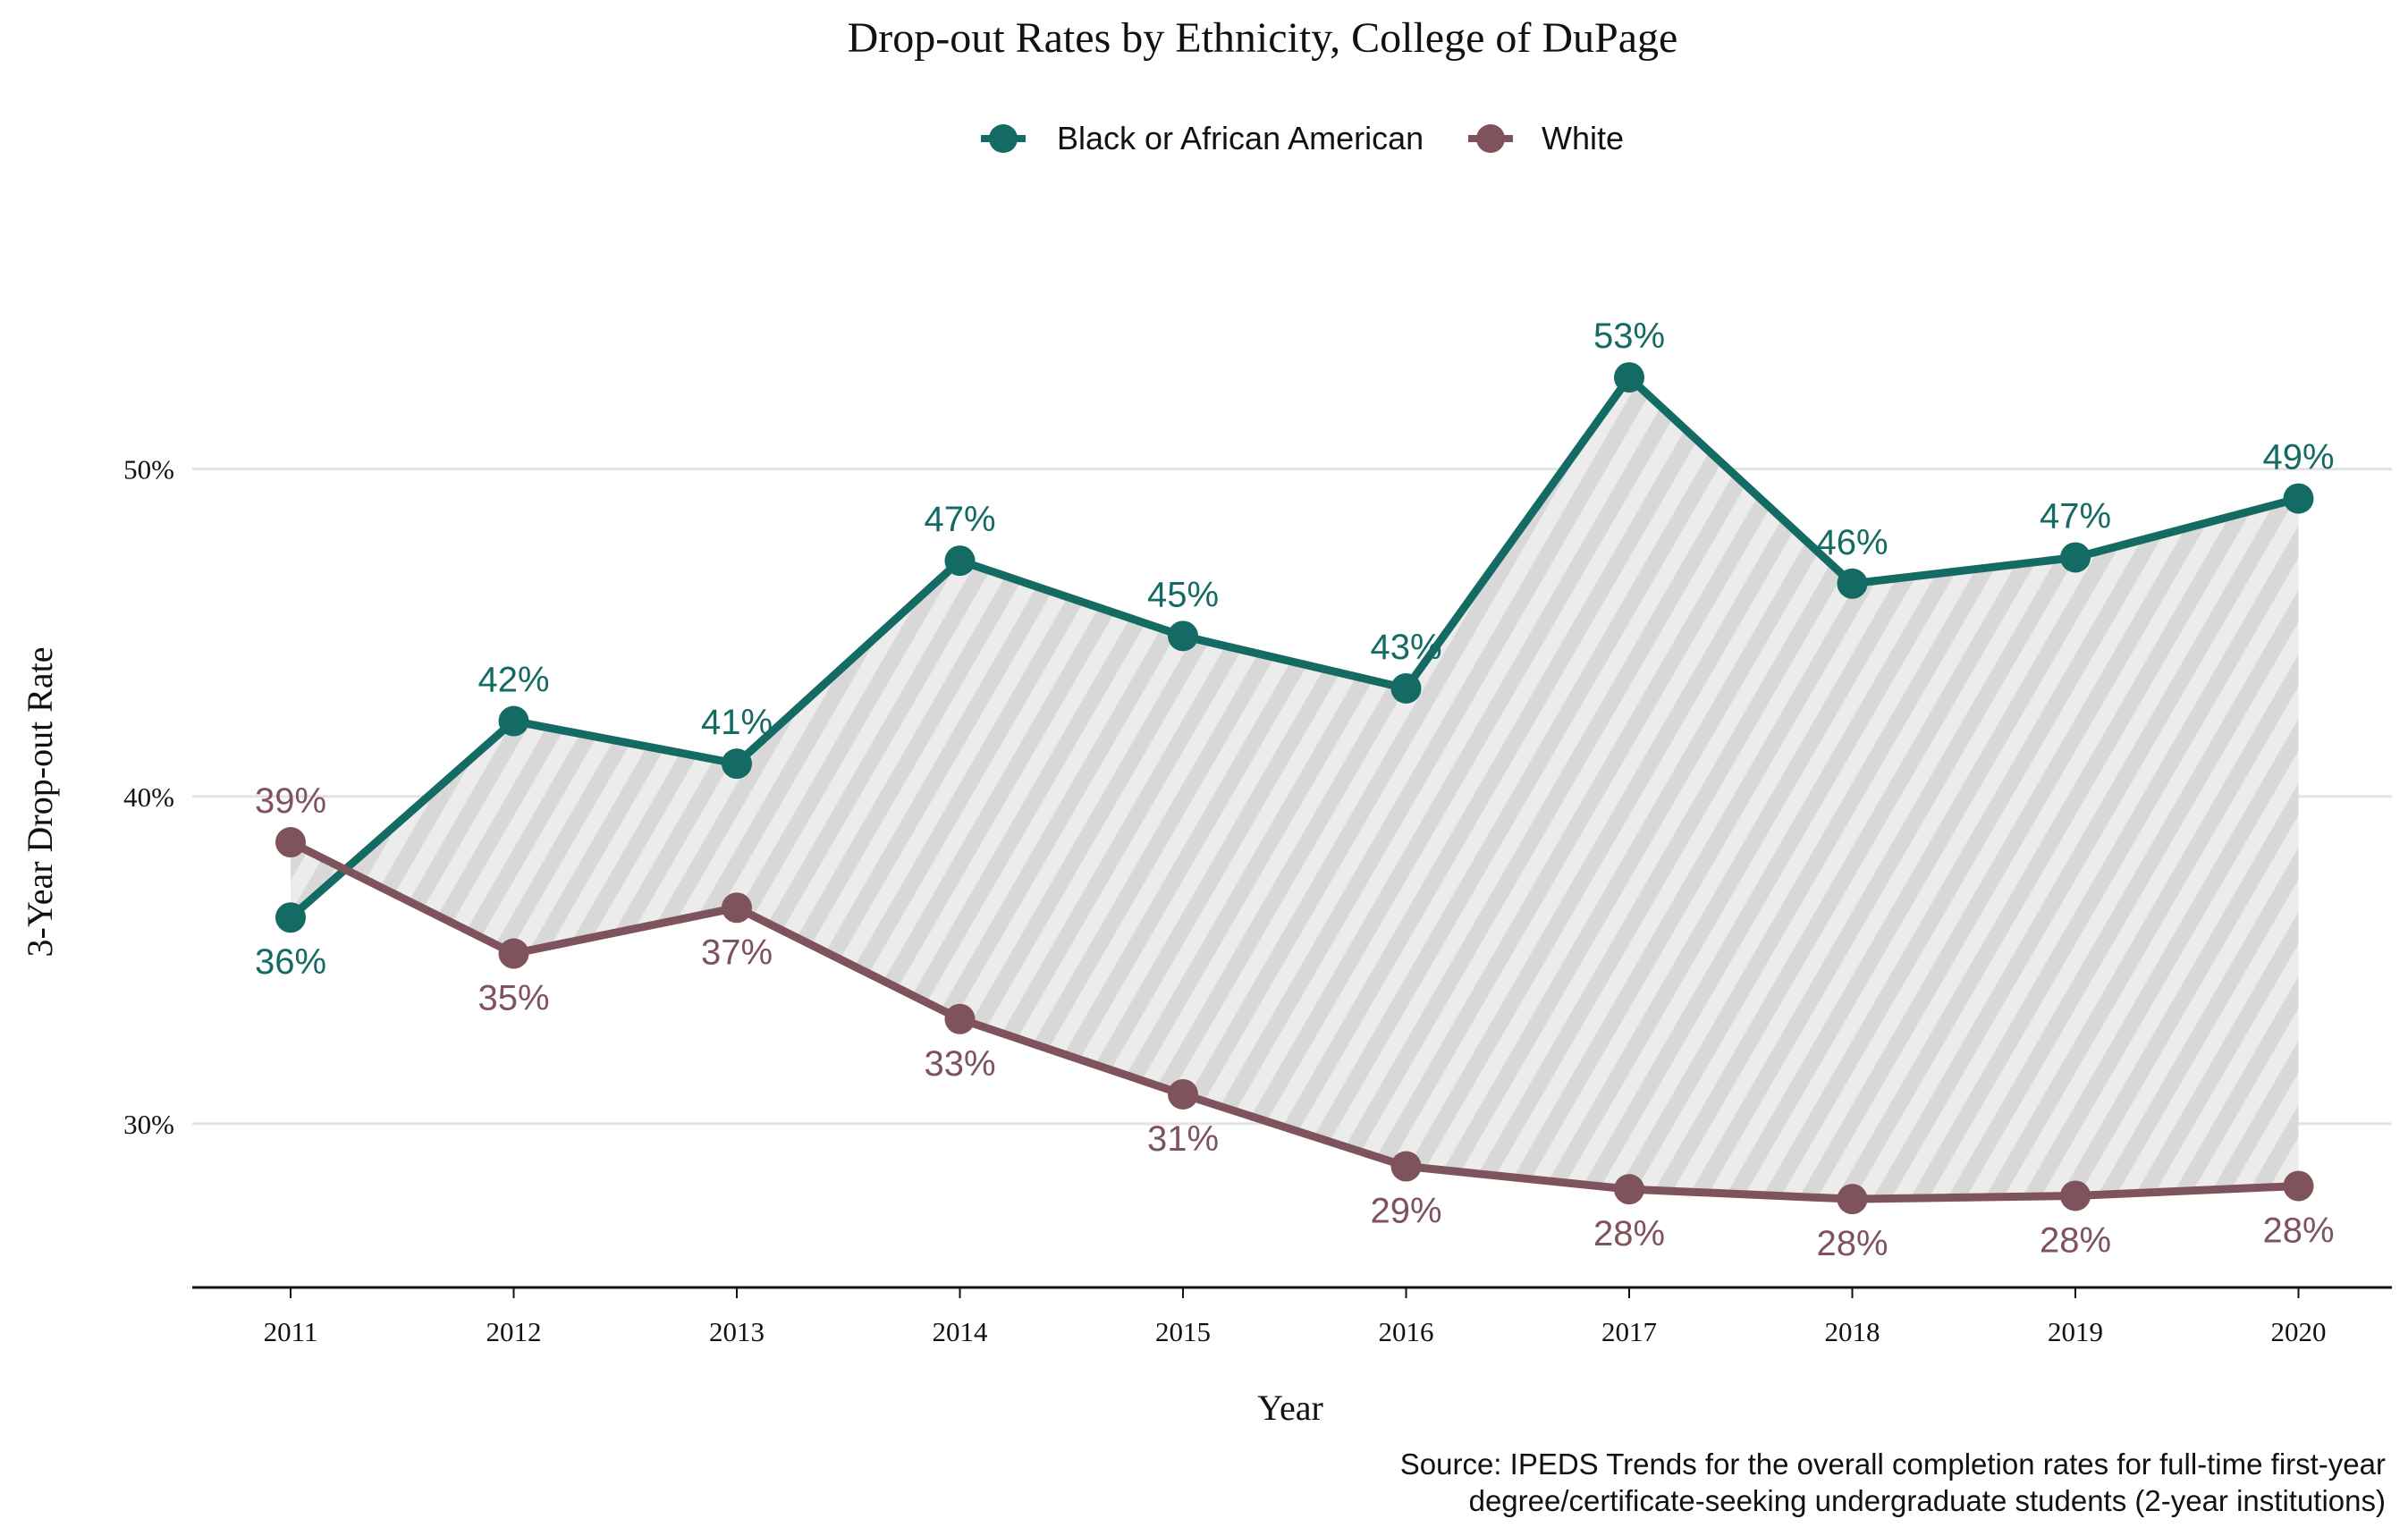 The width and height of the screenshot is (2408, 1536). What do you see at coordinates (1852, 1243) in the screenshot?
I see `data-label-white-2018: 28%` at bounding box center [1852, 1243].